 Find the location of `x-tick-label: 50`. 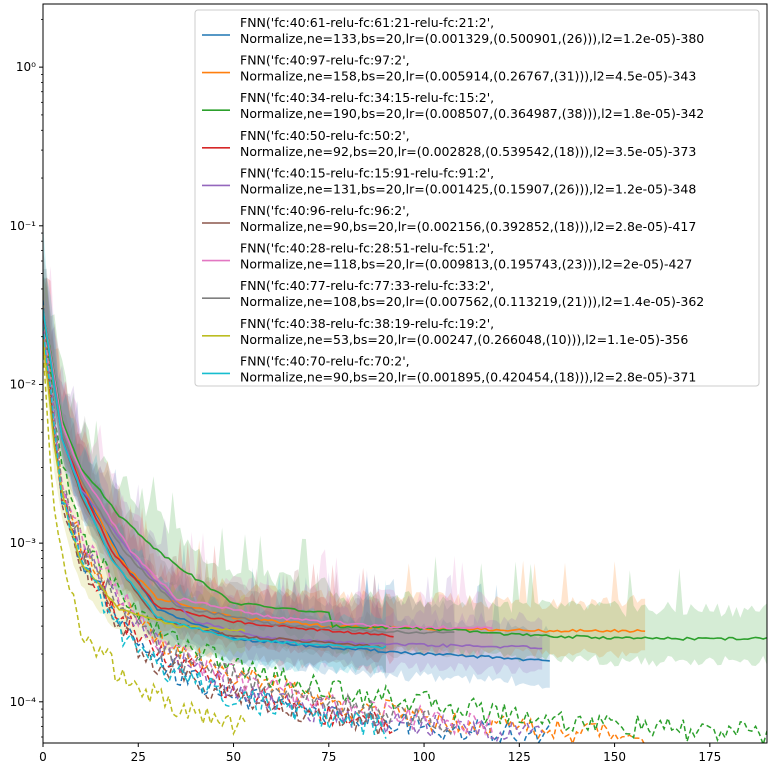

x-tick-label: 50 is located at coordinates (233, 757).